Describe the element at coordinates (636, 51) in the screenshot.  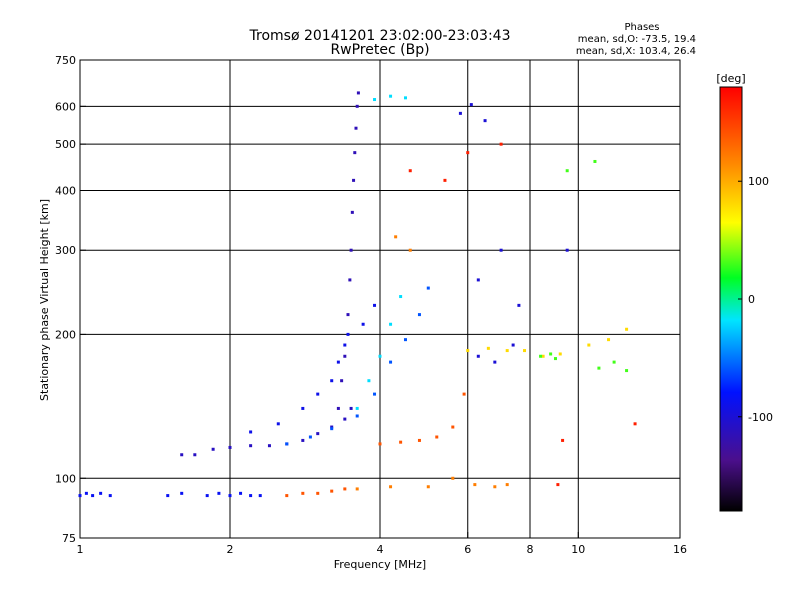
I see `stats-line-x: mean, sd,X: 103.4, 26.4` at that location.